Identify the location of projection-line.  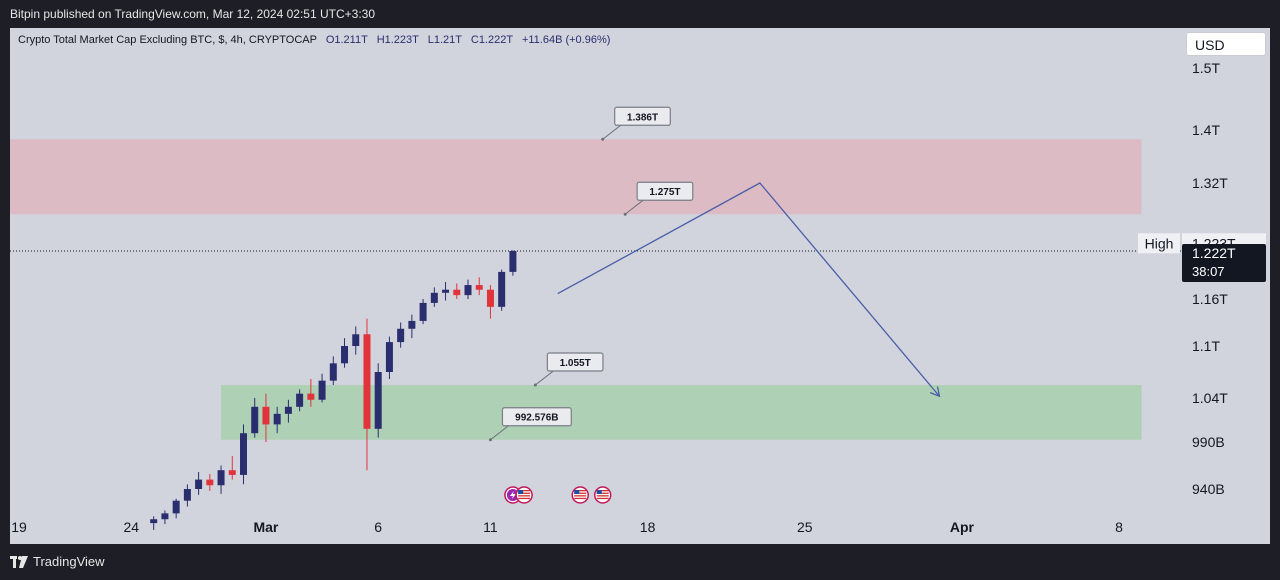
(748, 289).